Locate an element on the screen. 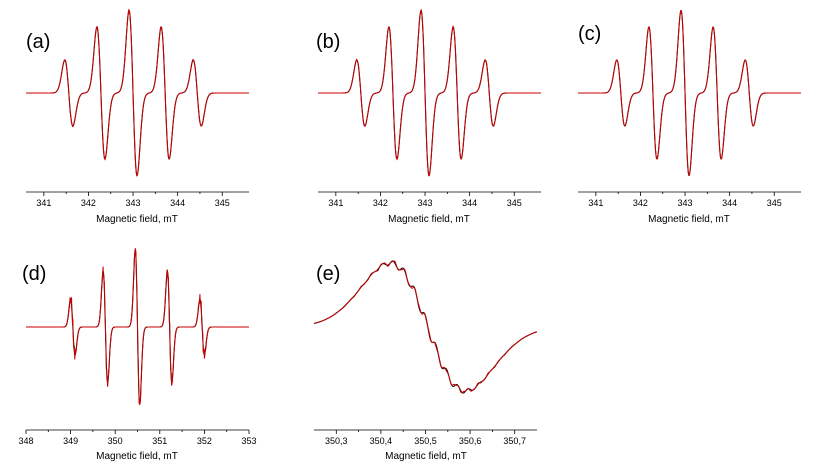  x-tick-label: 349 is located at coordinates (70, 441).